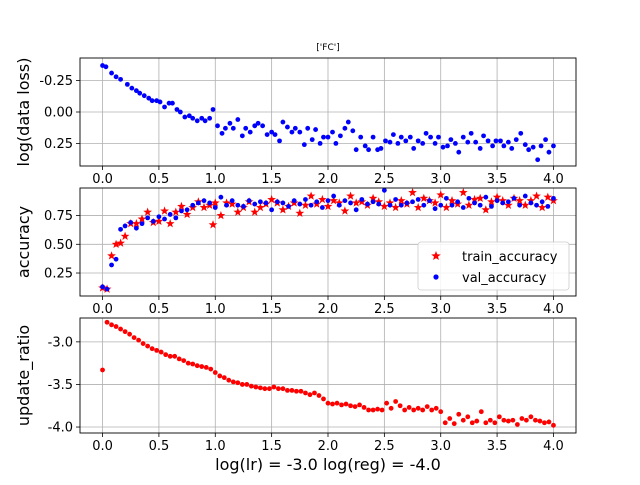 This screenshot has height=485, width=640. Describe the element at coordinates (56, 81) in the screenshot. I see `y-tick-label: -0.25` at that location.